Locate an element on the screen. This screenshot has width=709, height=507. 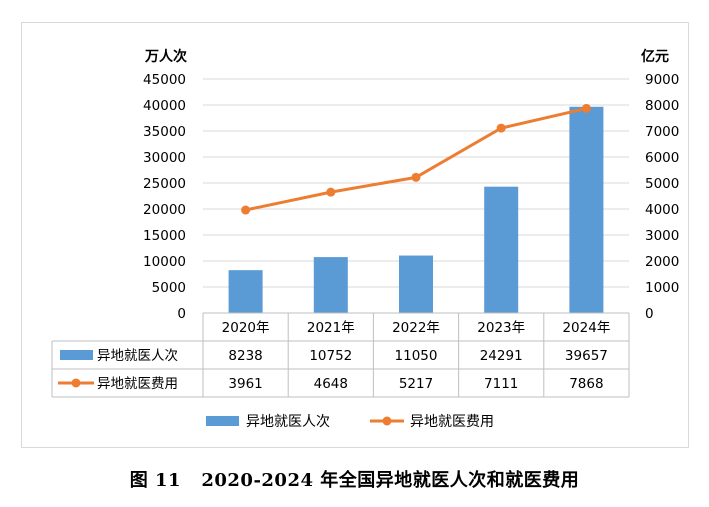
data-label-bar: 8238 is located at coordinates (245, 356).